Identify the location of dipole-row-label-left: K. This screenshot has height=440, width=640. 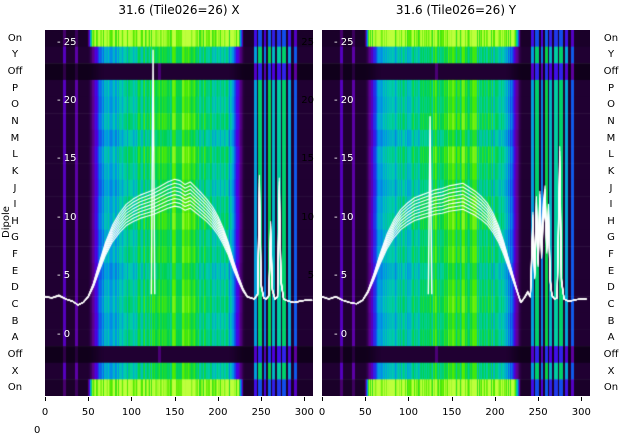
(15, 171).